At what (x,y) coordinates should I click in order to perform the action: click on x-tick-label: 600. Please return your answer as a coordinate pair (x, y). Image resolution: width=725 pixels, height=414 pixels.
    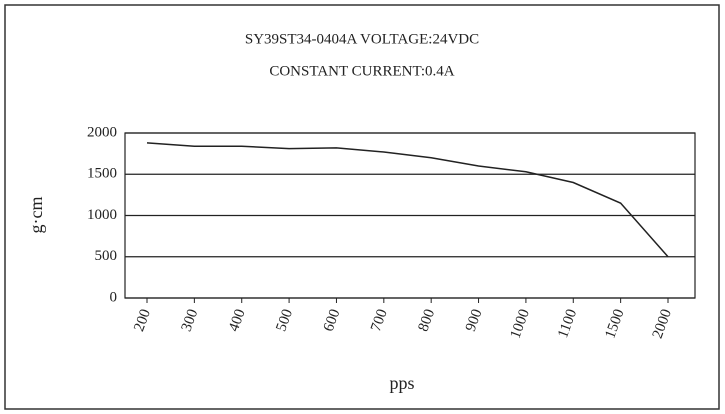
    Looking at the image, I should click on (332, 320).